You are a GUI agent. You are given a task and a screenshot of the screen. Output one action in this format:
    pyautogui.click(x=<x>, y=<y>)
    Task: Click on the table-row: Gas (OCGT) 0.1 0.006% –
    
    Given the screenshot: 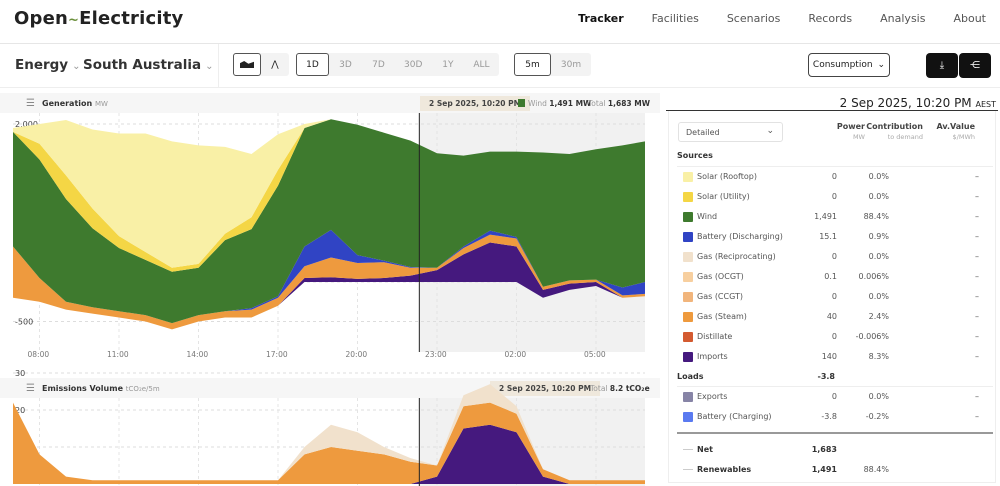 What is the action you would take?
    pyautogui.click(x=836, y=277)
    